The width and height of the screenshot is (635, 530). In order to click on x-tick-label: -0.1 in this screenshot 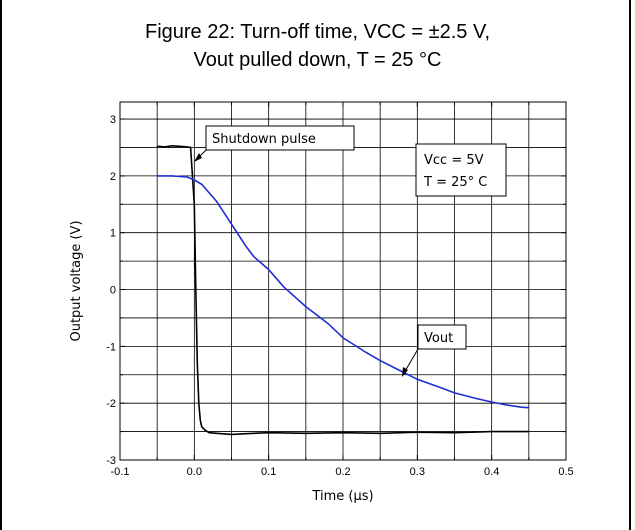, I will do `click(120, 472)`.